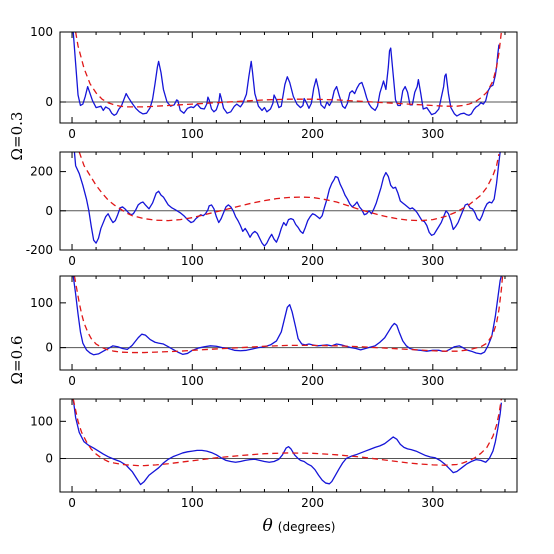 This screenshot has height=554, width=554. I want to click on x-axis-label: θ (degrees), so click(299, 526).